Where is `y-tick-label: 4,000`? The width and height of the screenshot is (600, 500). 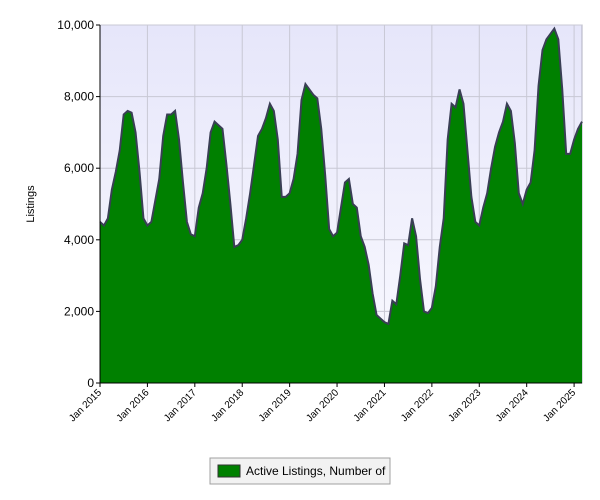
y-tick-label: 4,000 is located at coordinates (79, 240).